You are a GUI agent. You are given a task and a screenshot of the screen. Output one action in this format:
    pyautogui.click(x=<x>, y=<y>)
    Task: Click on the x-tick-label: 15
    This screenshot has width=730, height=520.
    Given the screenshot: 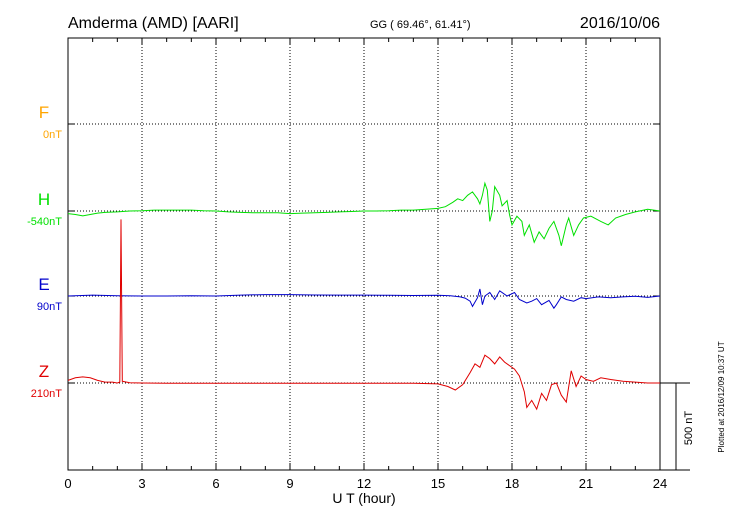 What is the action you would take?
    pyautogui.click(x=438, y=483)
    